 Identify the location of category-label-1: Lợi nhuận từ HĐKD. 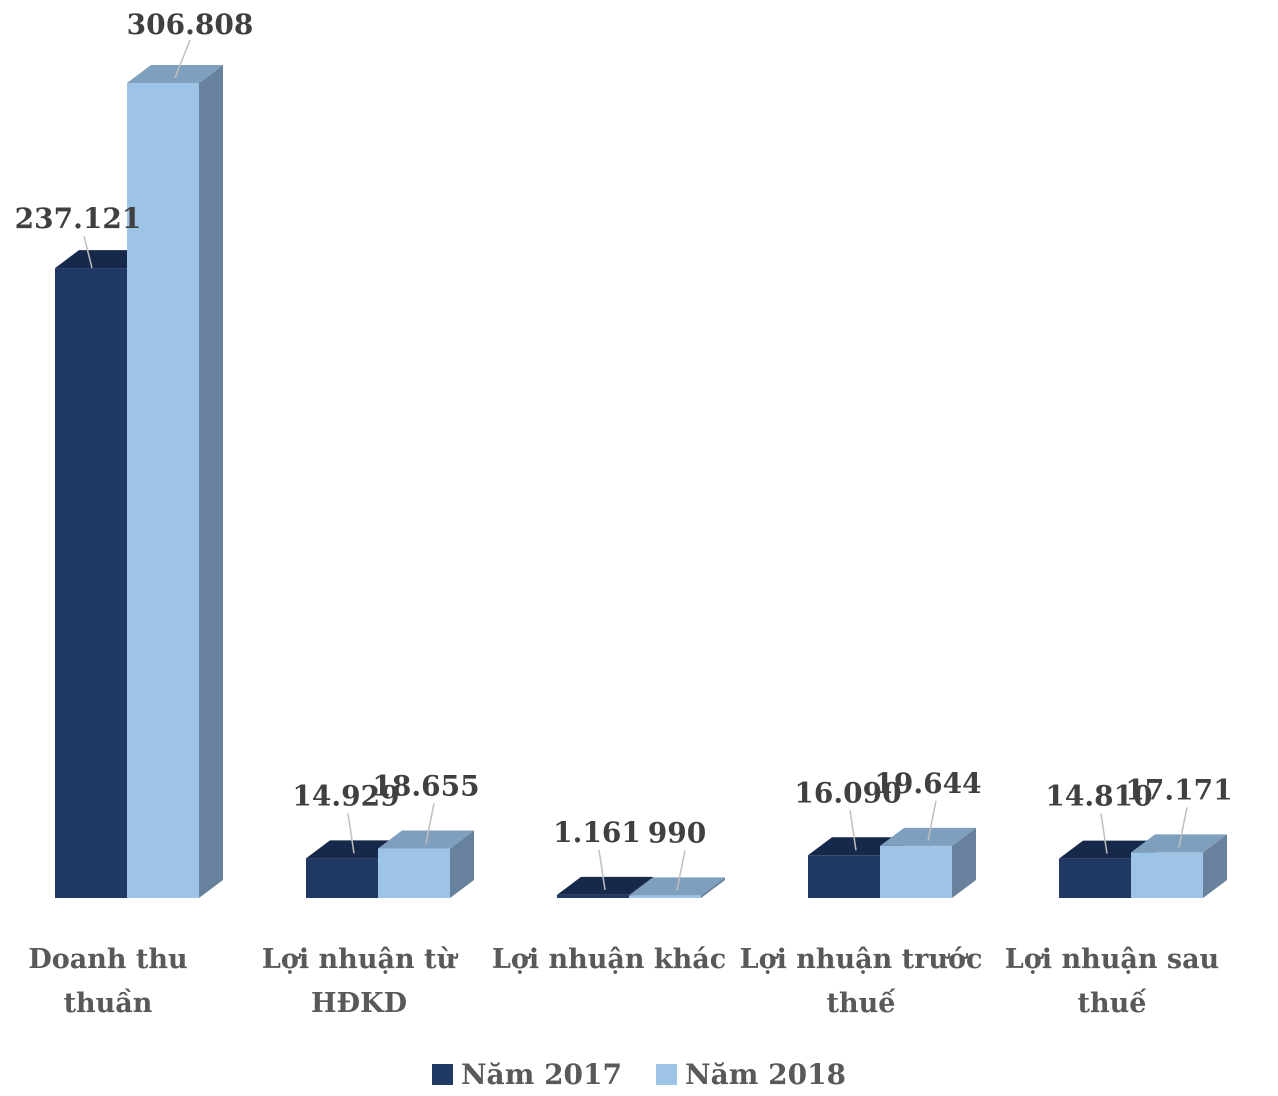
(360, 981).